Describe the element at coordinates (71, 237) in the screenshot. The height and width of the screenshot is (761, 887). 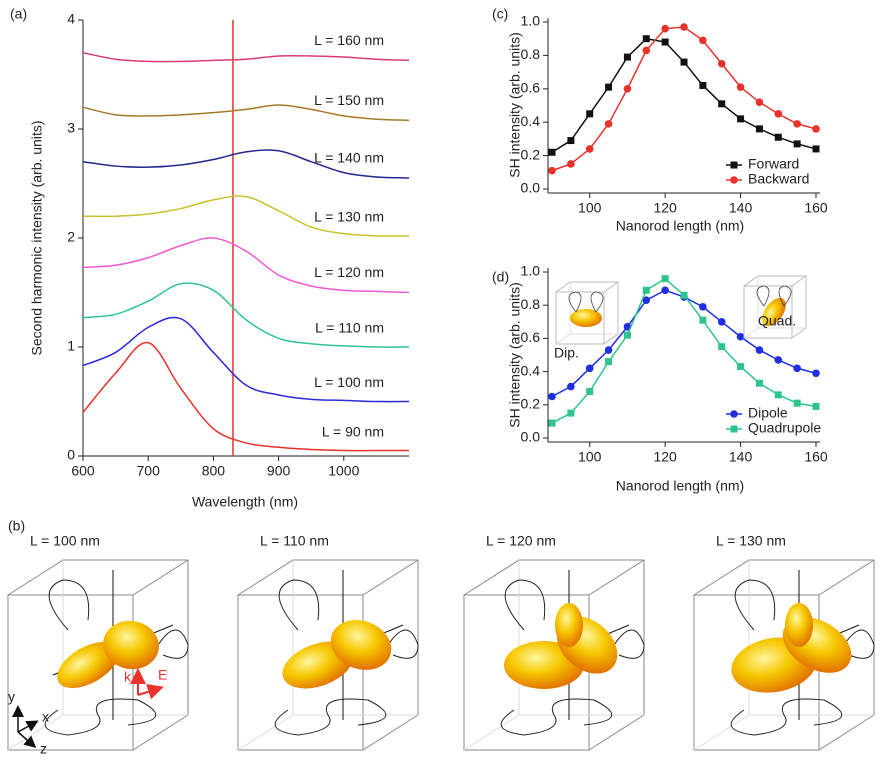
I see `y-tick-label: 2` at that location.